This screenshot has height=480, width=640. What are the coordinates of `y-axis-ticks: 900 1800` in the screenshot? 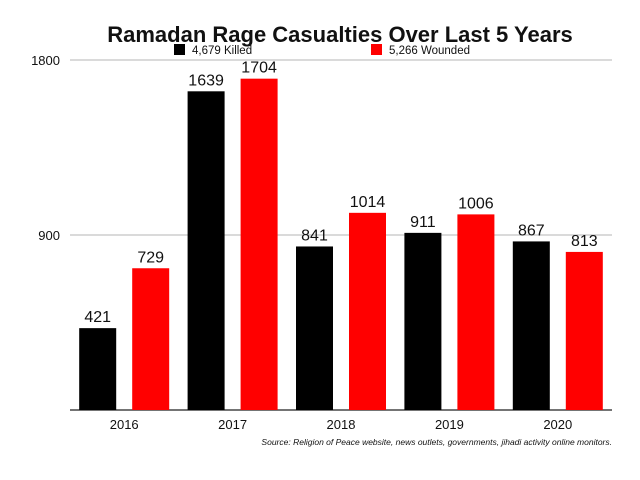 It's located at (45, 148).